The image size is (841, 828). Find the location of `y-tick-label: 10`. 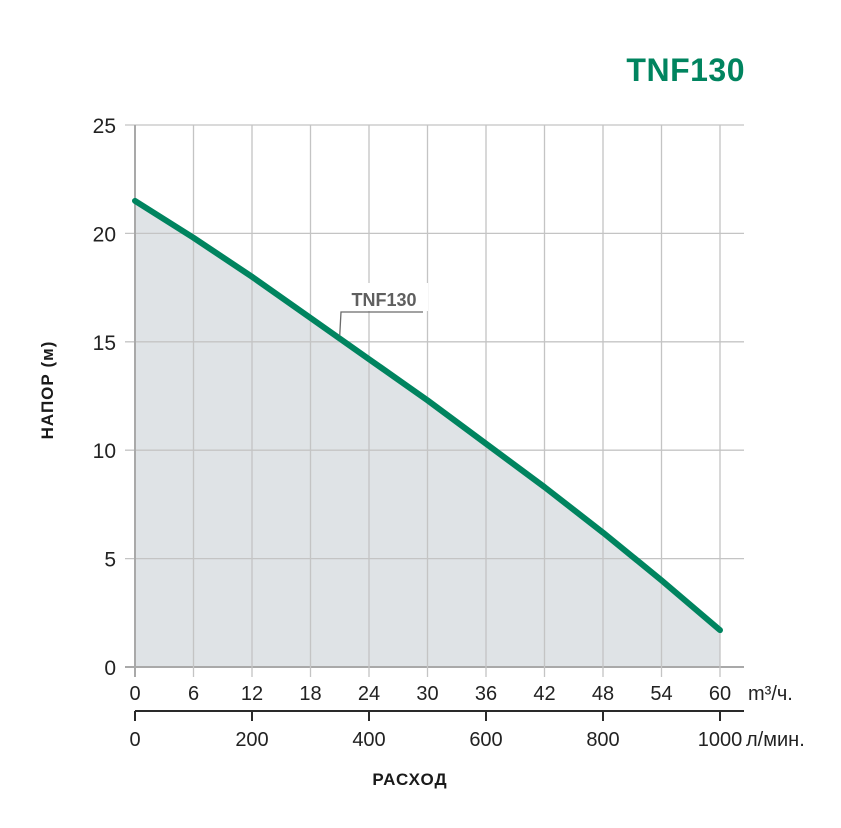

y-tick-label: 10 is located at coordinates (104, 451).